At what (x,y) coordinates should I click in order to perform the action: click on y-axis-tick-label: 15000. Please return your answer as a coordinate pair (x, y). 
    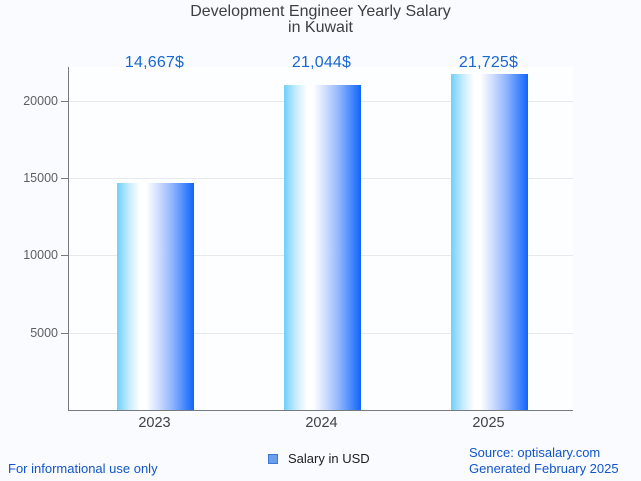
    Looking at the image, I should click on (40, 178).